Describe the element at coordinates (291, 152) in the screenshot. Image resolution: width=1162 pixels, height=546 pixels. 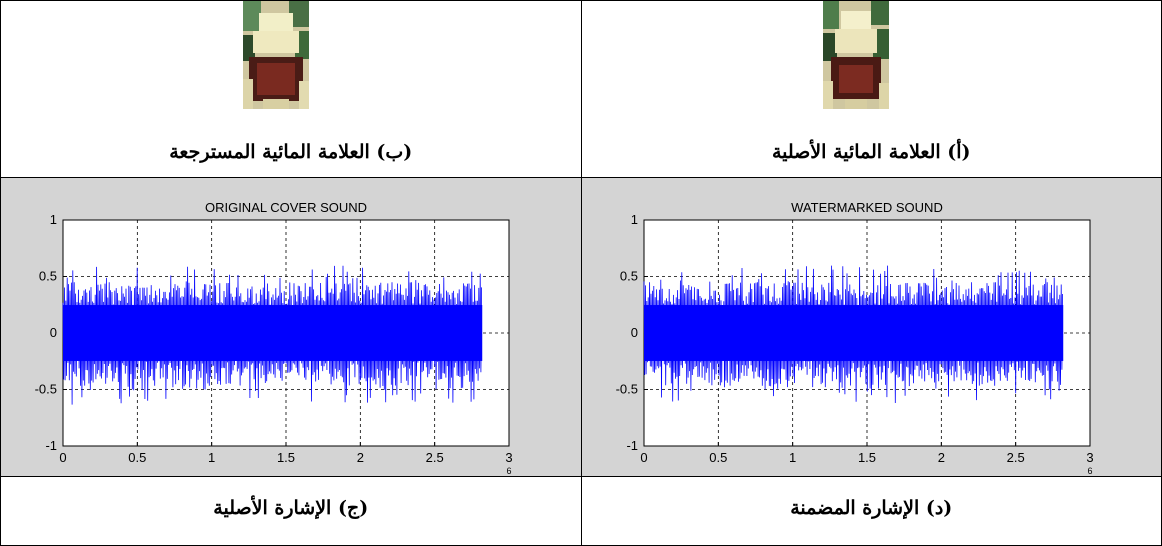
I see `caption-retrieved-watermark: (ب) العلامة المائية المسترجعة` at that location.